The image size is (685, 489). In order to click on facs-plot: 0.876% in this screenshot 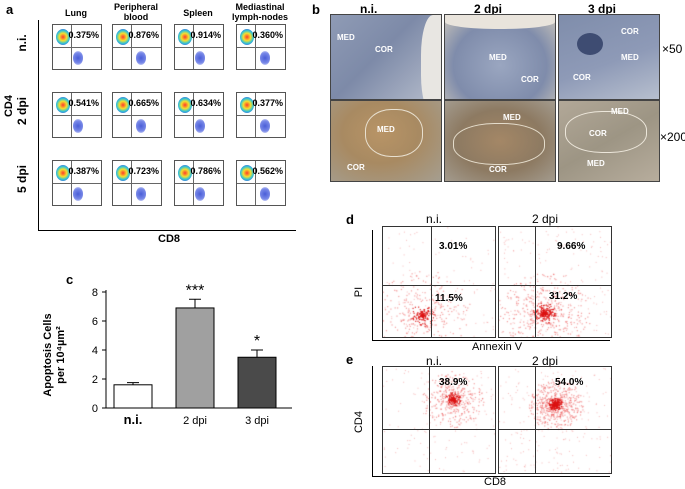, I will do `click(137, 47)`.